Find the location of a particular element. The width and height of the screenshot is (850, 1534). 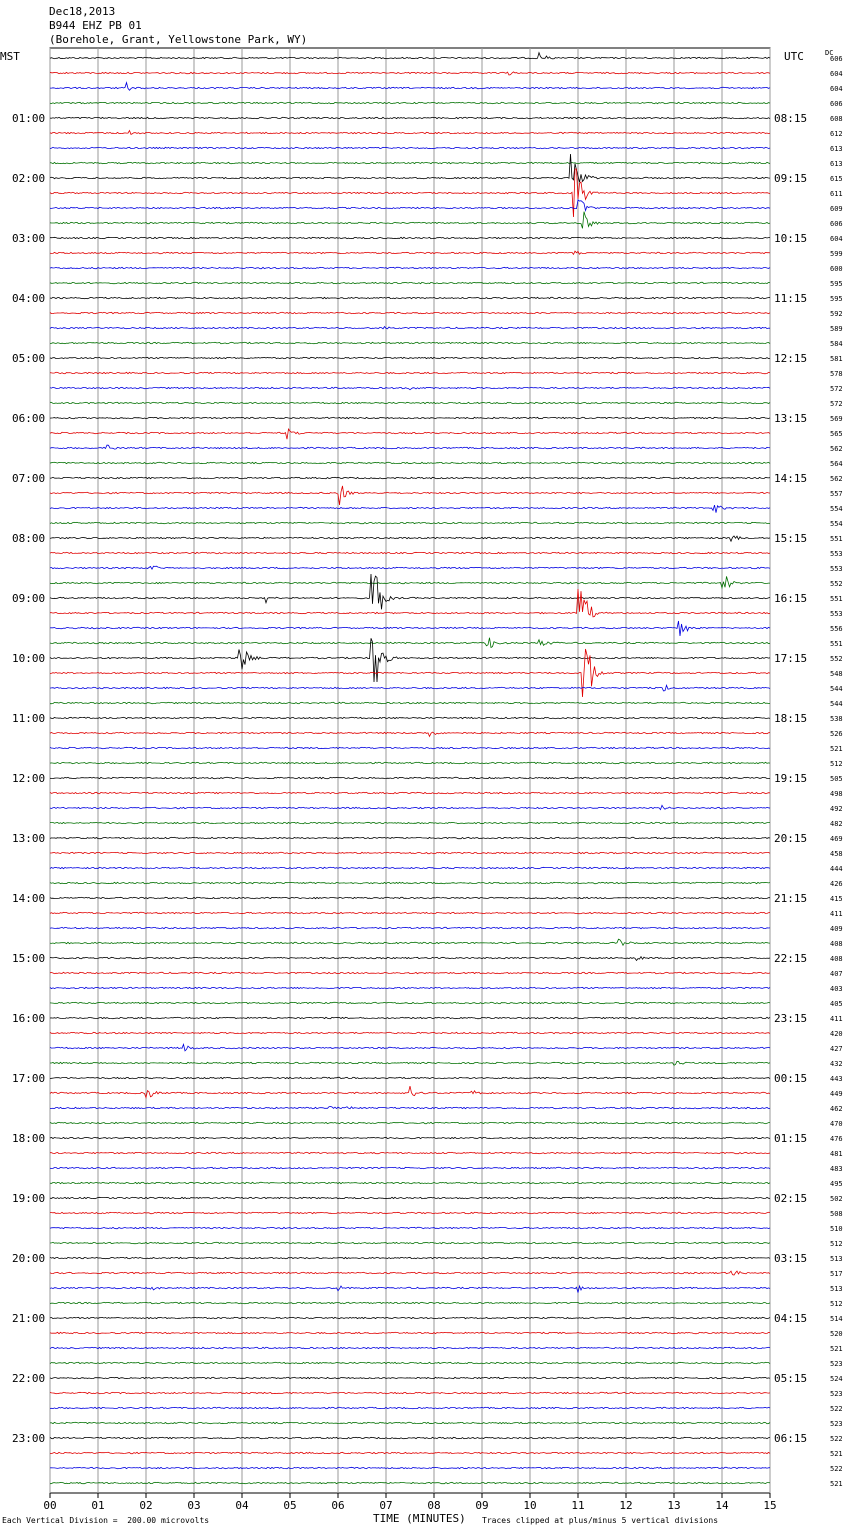

hour-label-left: 06:00 is located at coordinates (28, 418).